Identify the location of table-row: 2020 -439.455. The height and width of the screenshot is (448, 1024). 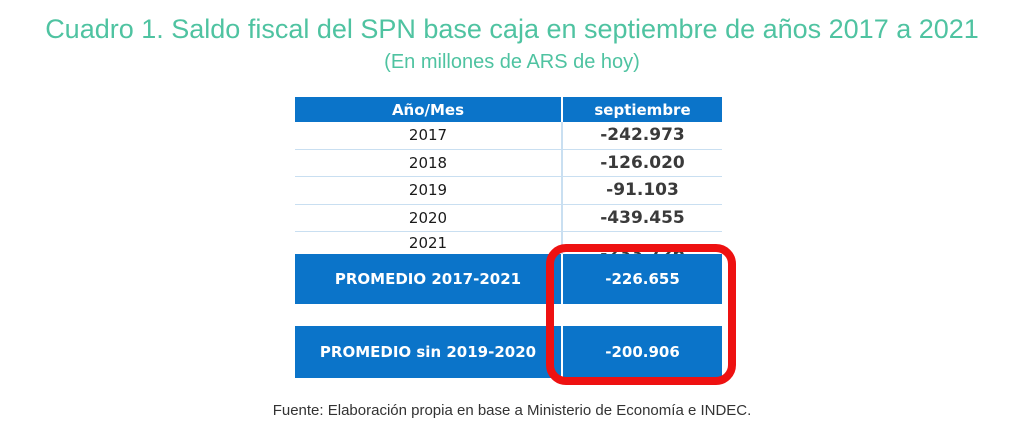
(508, 218).